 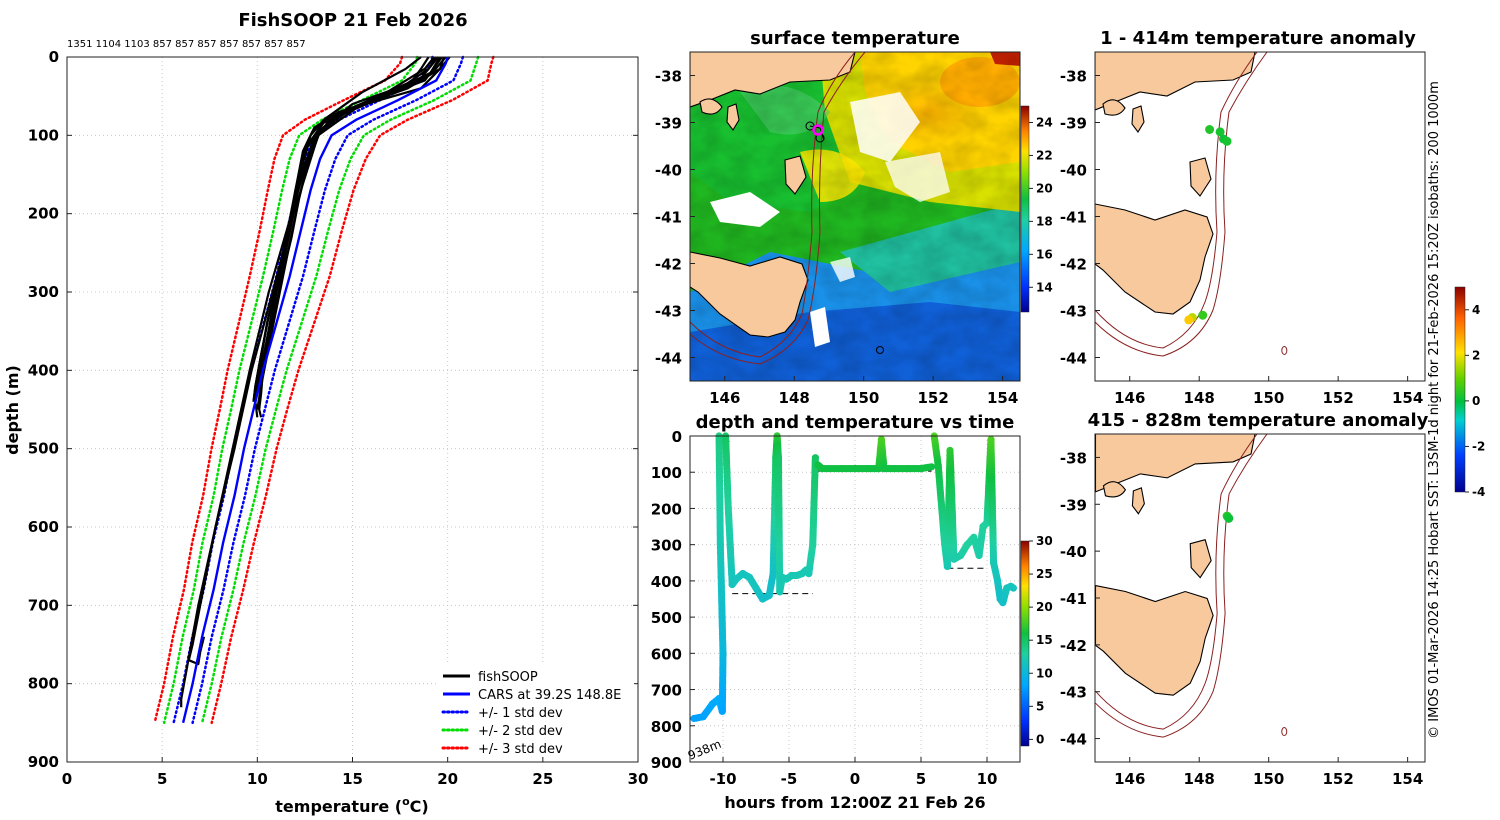 I want to click on profile-xtick-label: 15, so click(x=352, y=779).